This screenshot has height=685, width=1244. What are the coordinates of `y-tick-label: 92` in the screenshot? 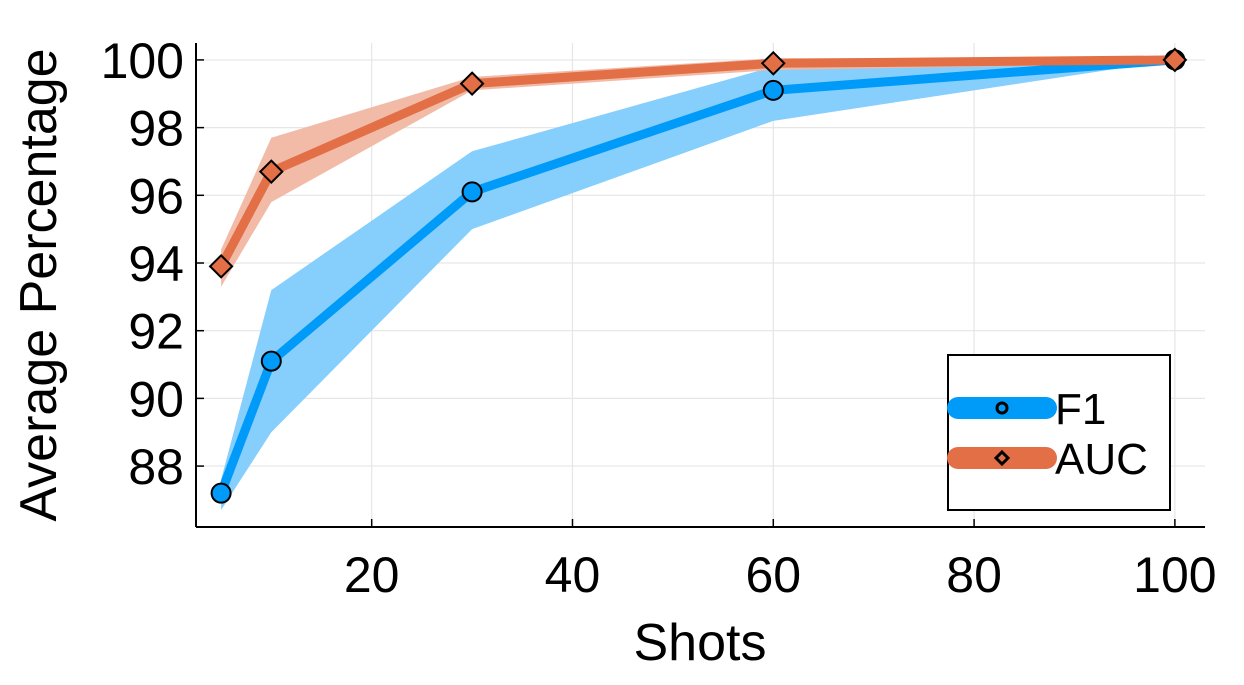 It's located at (156, 332).